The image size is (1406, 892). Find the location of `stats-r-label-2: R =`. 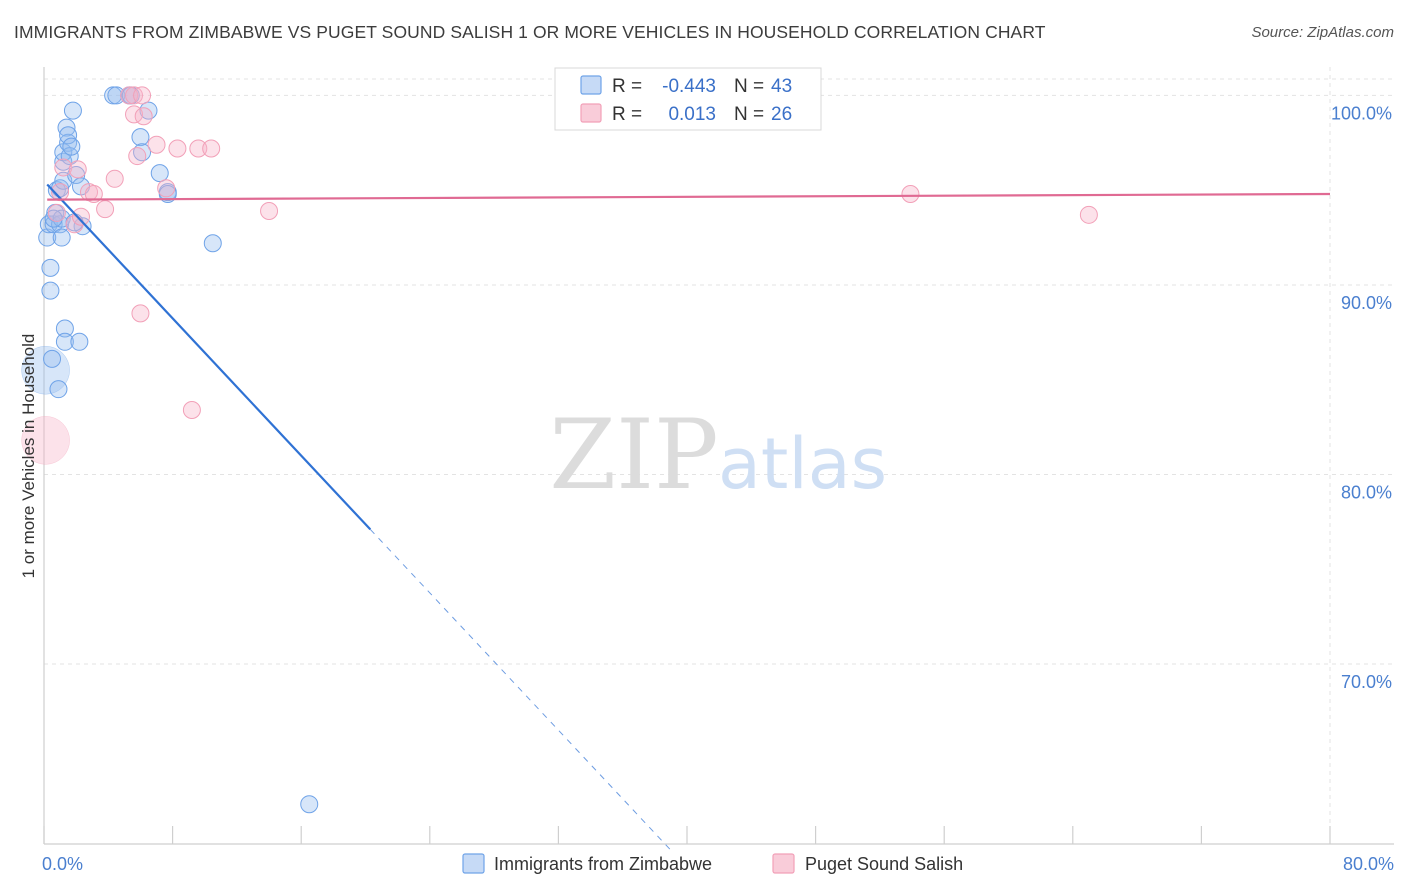

stats-r-label-2: R = is located at coordinates (627, 114).